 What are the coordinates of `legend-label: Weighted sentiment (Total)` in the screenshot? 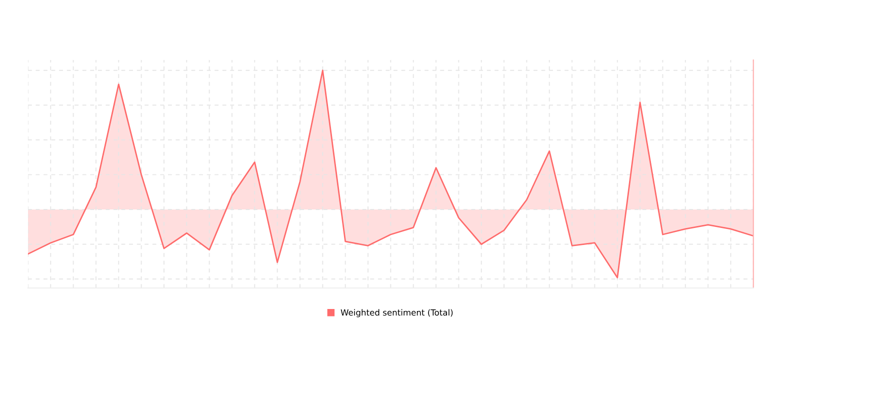 It's located at (396, 313).